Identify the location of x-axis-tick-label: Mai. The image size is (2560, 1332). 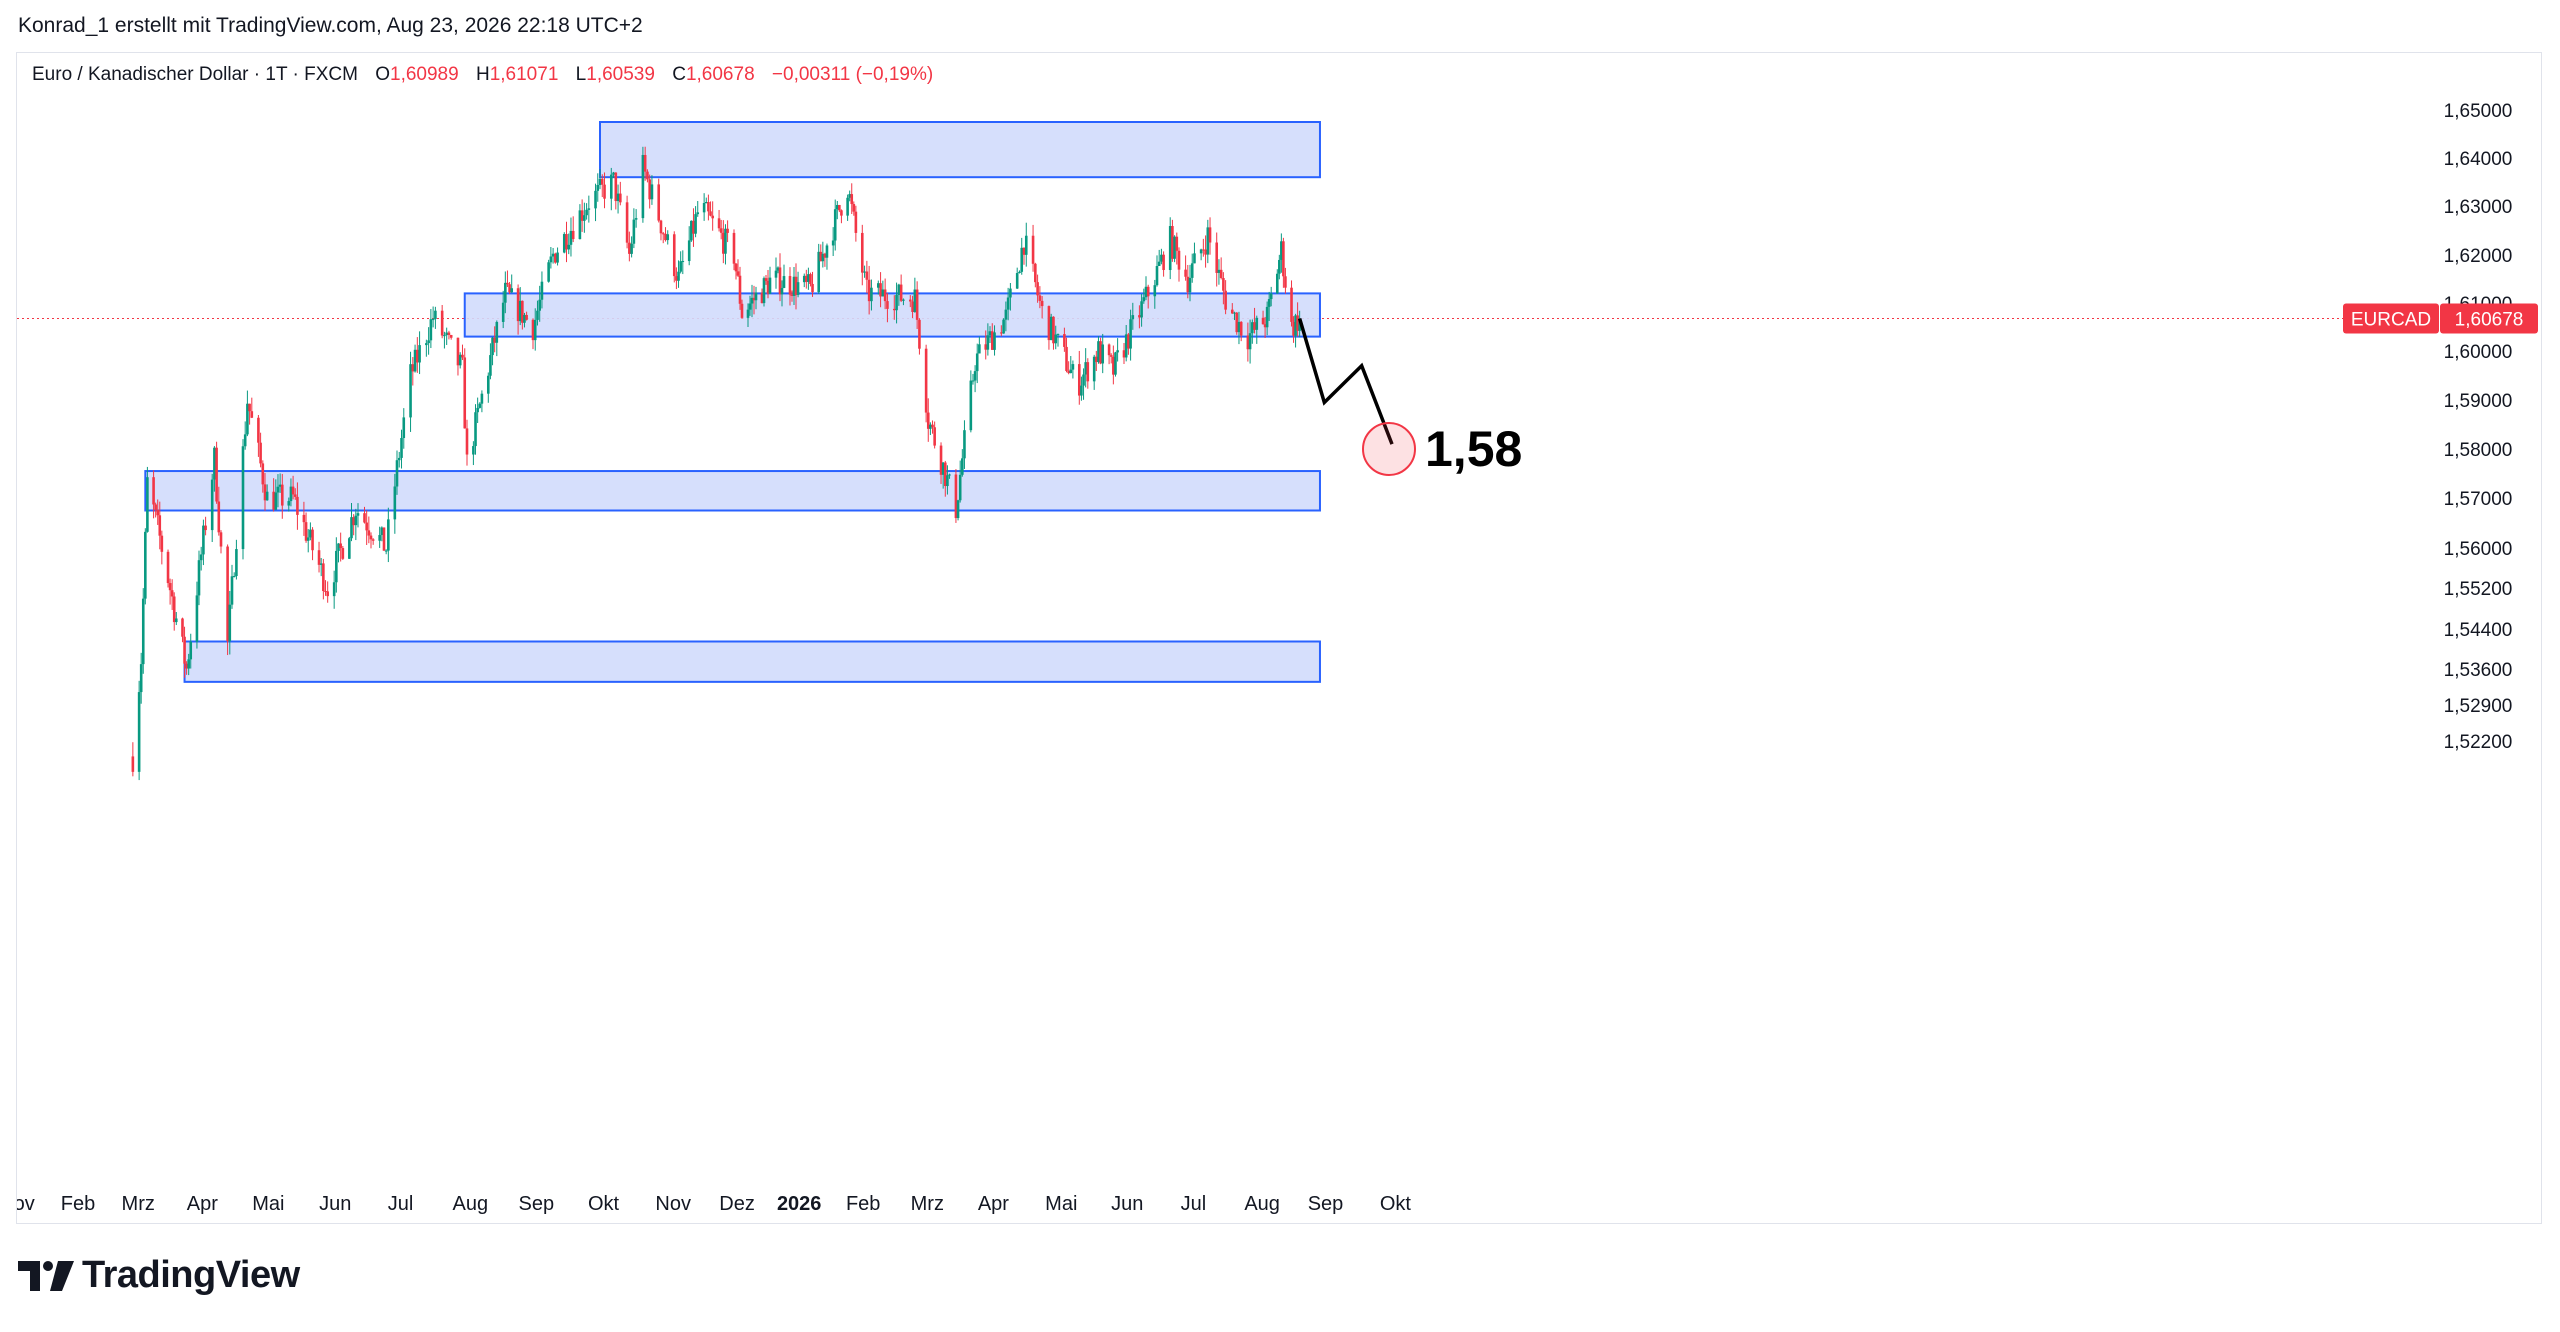
(1061, 1204).